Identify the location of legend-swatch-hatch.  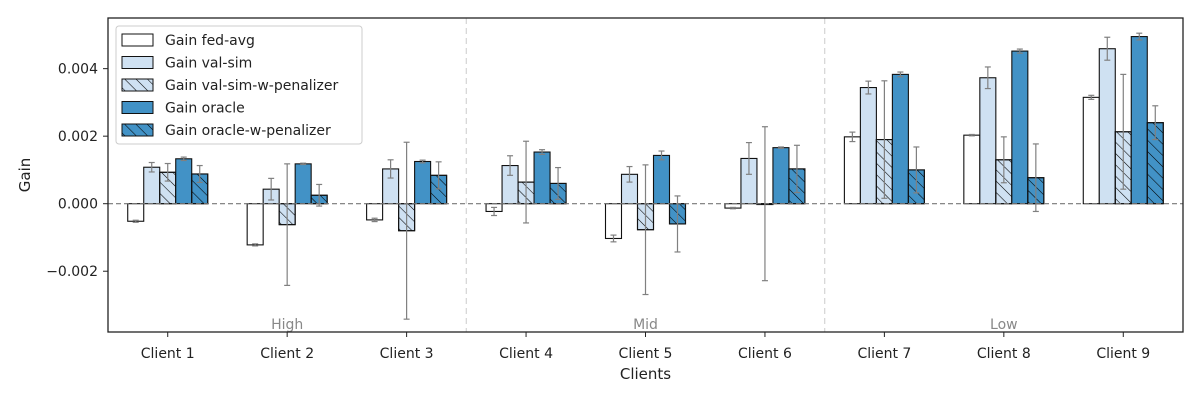
(137, 130).